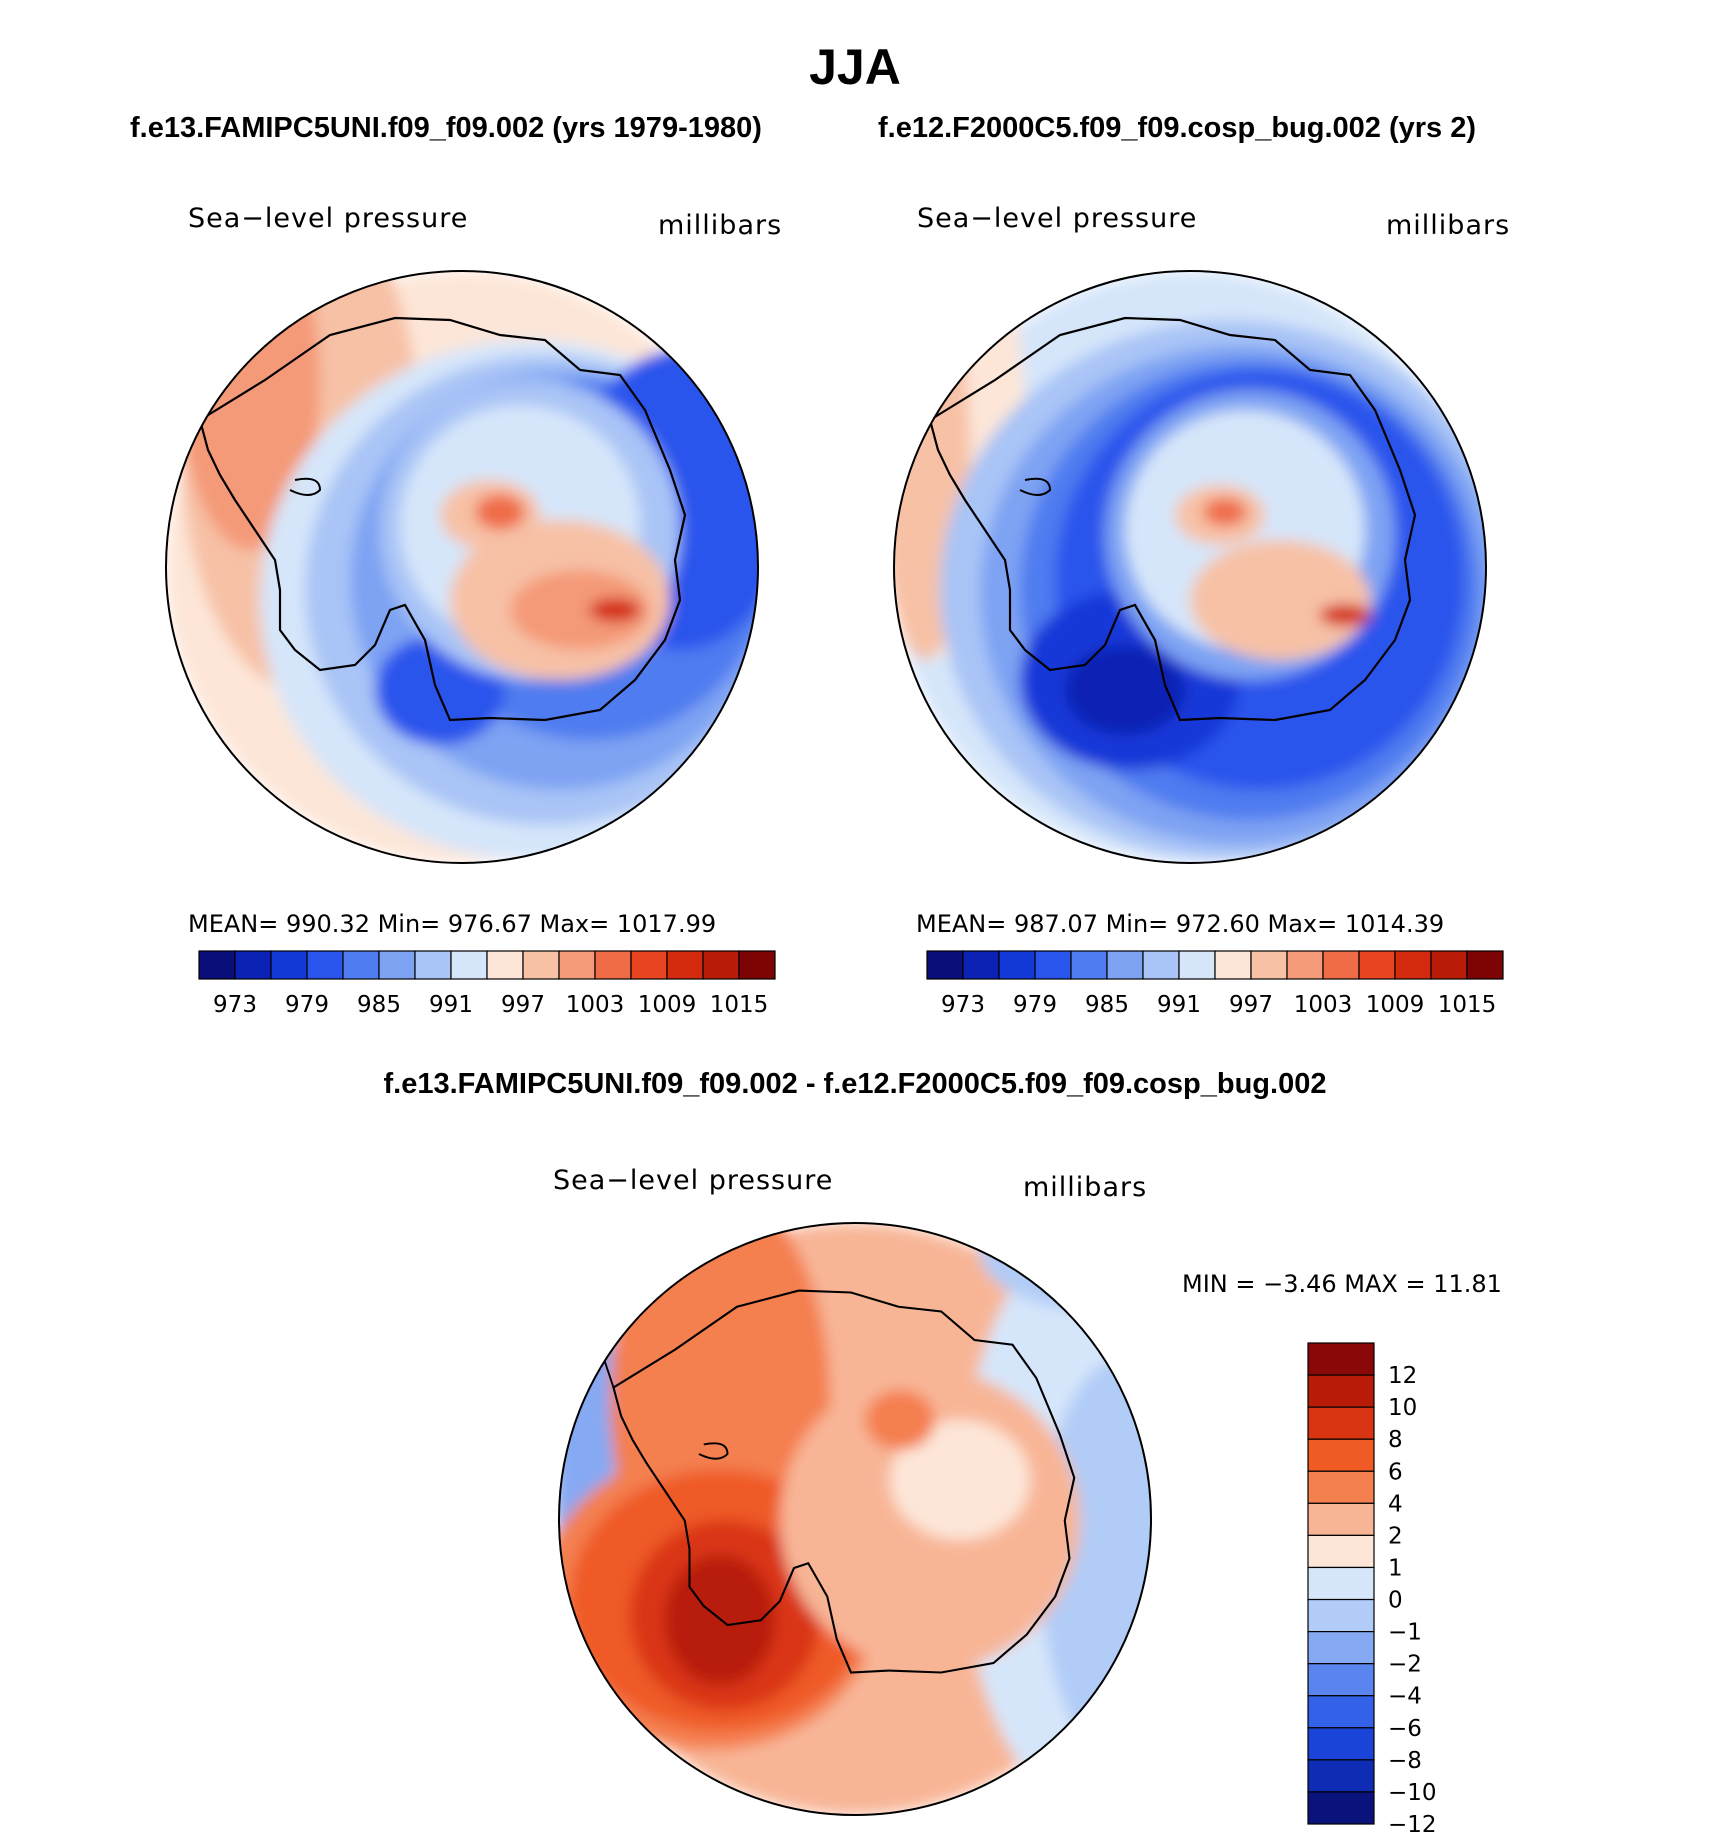  Describe the element at coordinates (1395, 1472) in the screenshot. I see `colorbar-tick-label: 6` at that location.